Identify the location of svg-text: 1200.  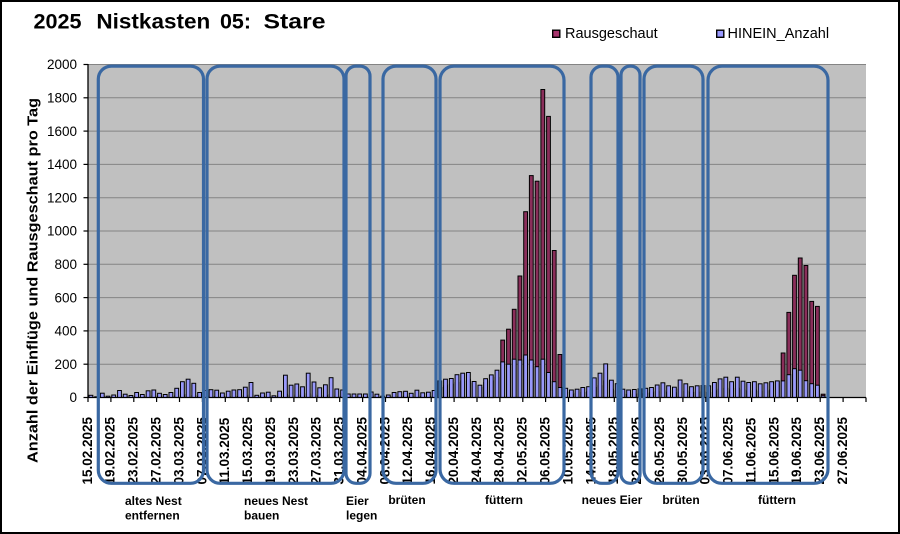
(62, 197).